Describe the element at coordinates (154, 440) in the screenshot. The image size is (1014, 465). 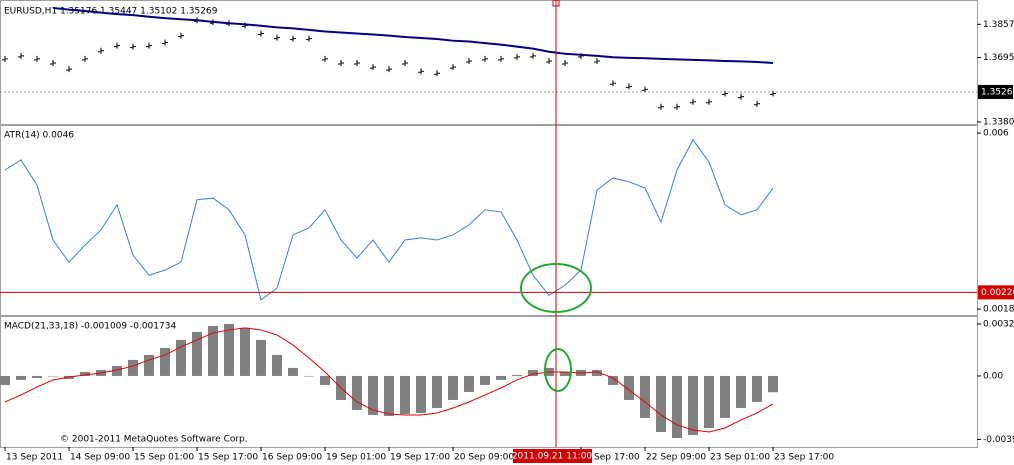
I see `copyright: © 2001-2011 MetaQuotes Software Corp.` at that location.